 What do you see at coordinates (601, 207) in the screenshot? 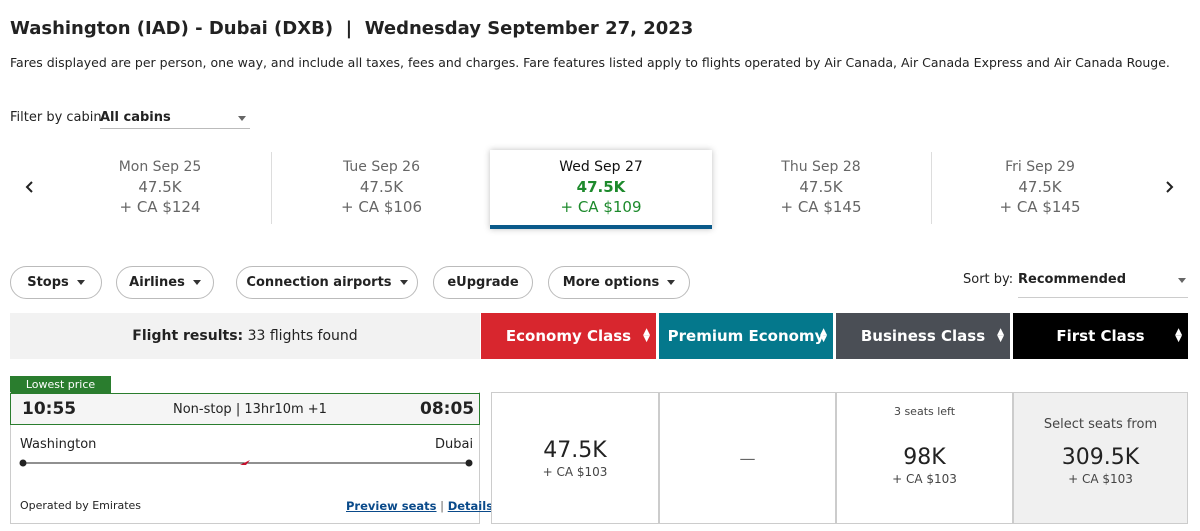
I see `date-fee: + CA $109` at bounding box center [601, 207].